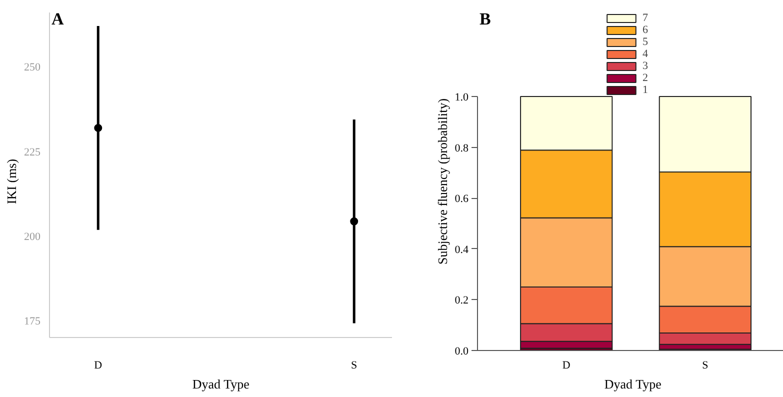  I want to click on y-axis-title: Subjective fluency (probability), so click(442, 181).